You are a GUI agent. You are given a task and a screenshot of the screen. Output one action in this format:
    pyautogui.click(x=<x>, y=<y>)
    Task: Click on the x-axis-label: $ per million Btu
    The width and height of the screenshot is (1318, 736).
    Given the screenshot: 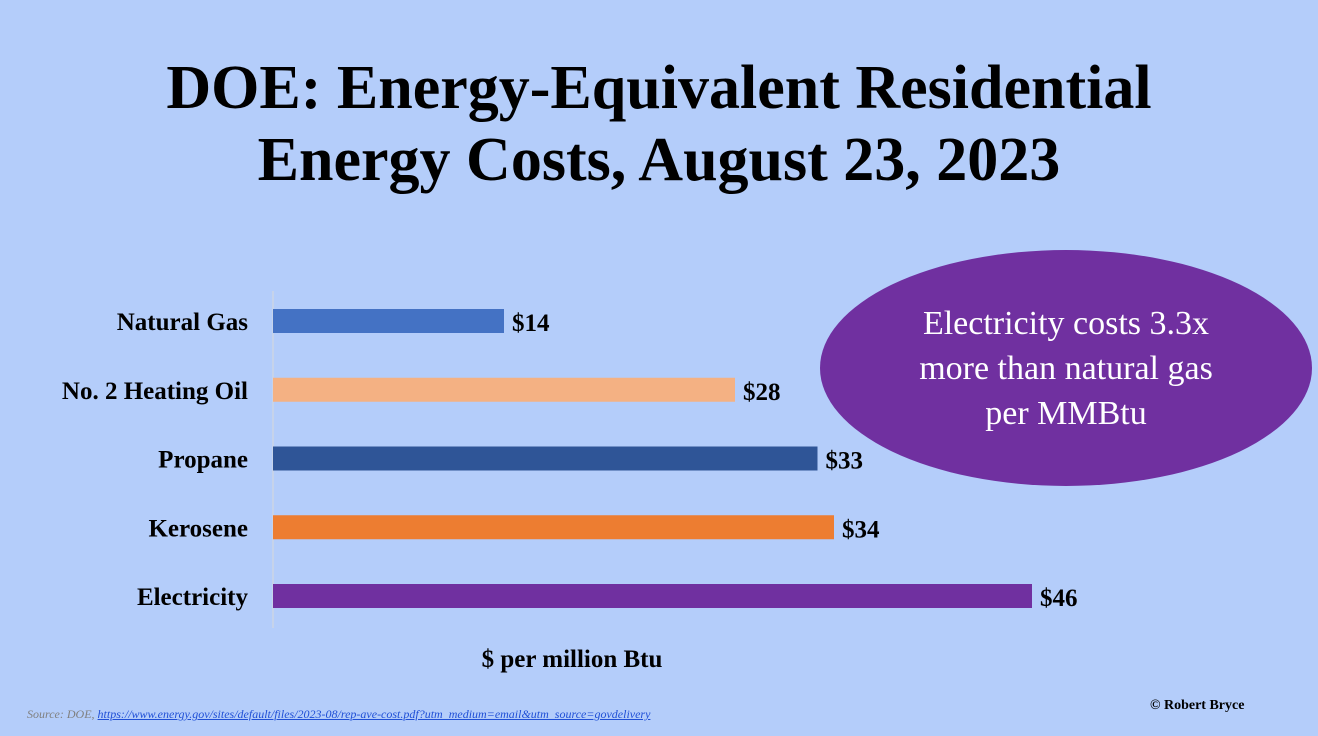 What is the action you would take?
    pyautogui.click(x=572, y=659)
    